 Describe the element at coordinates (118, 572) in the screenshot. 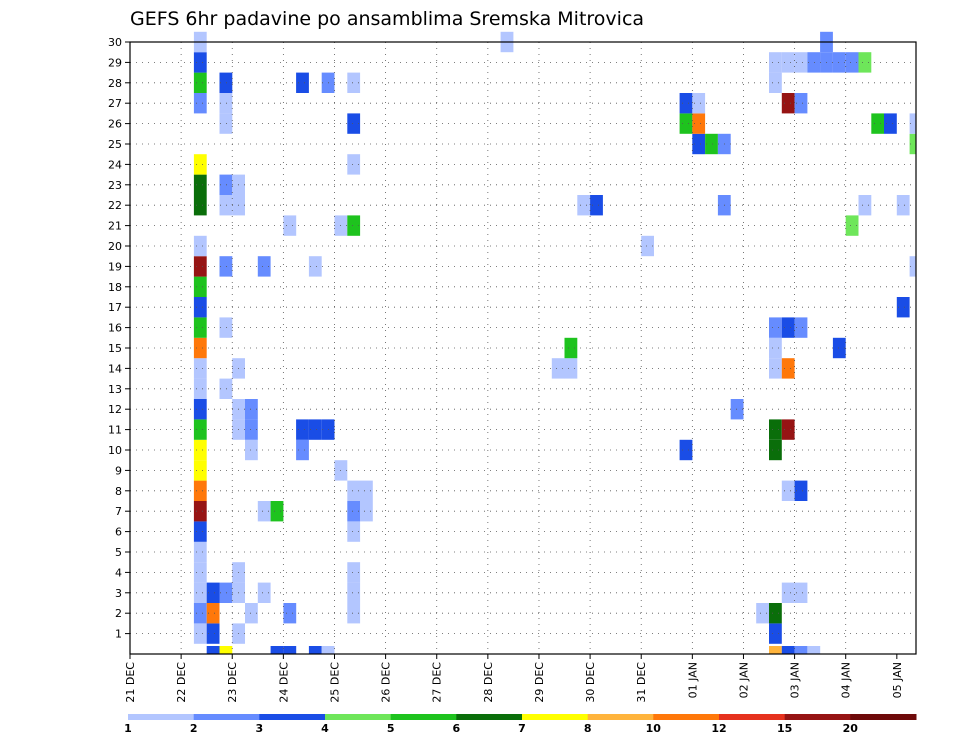

I see `y-tick-label: 4` at that location.